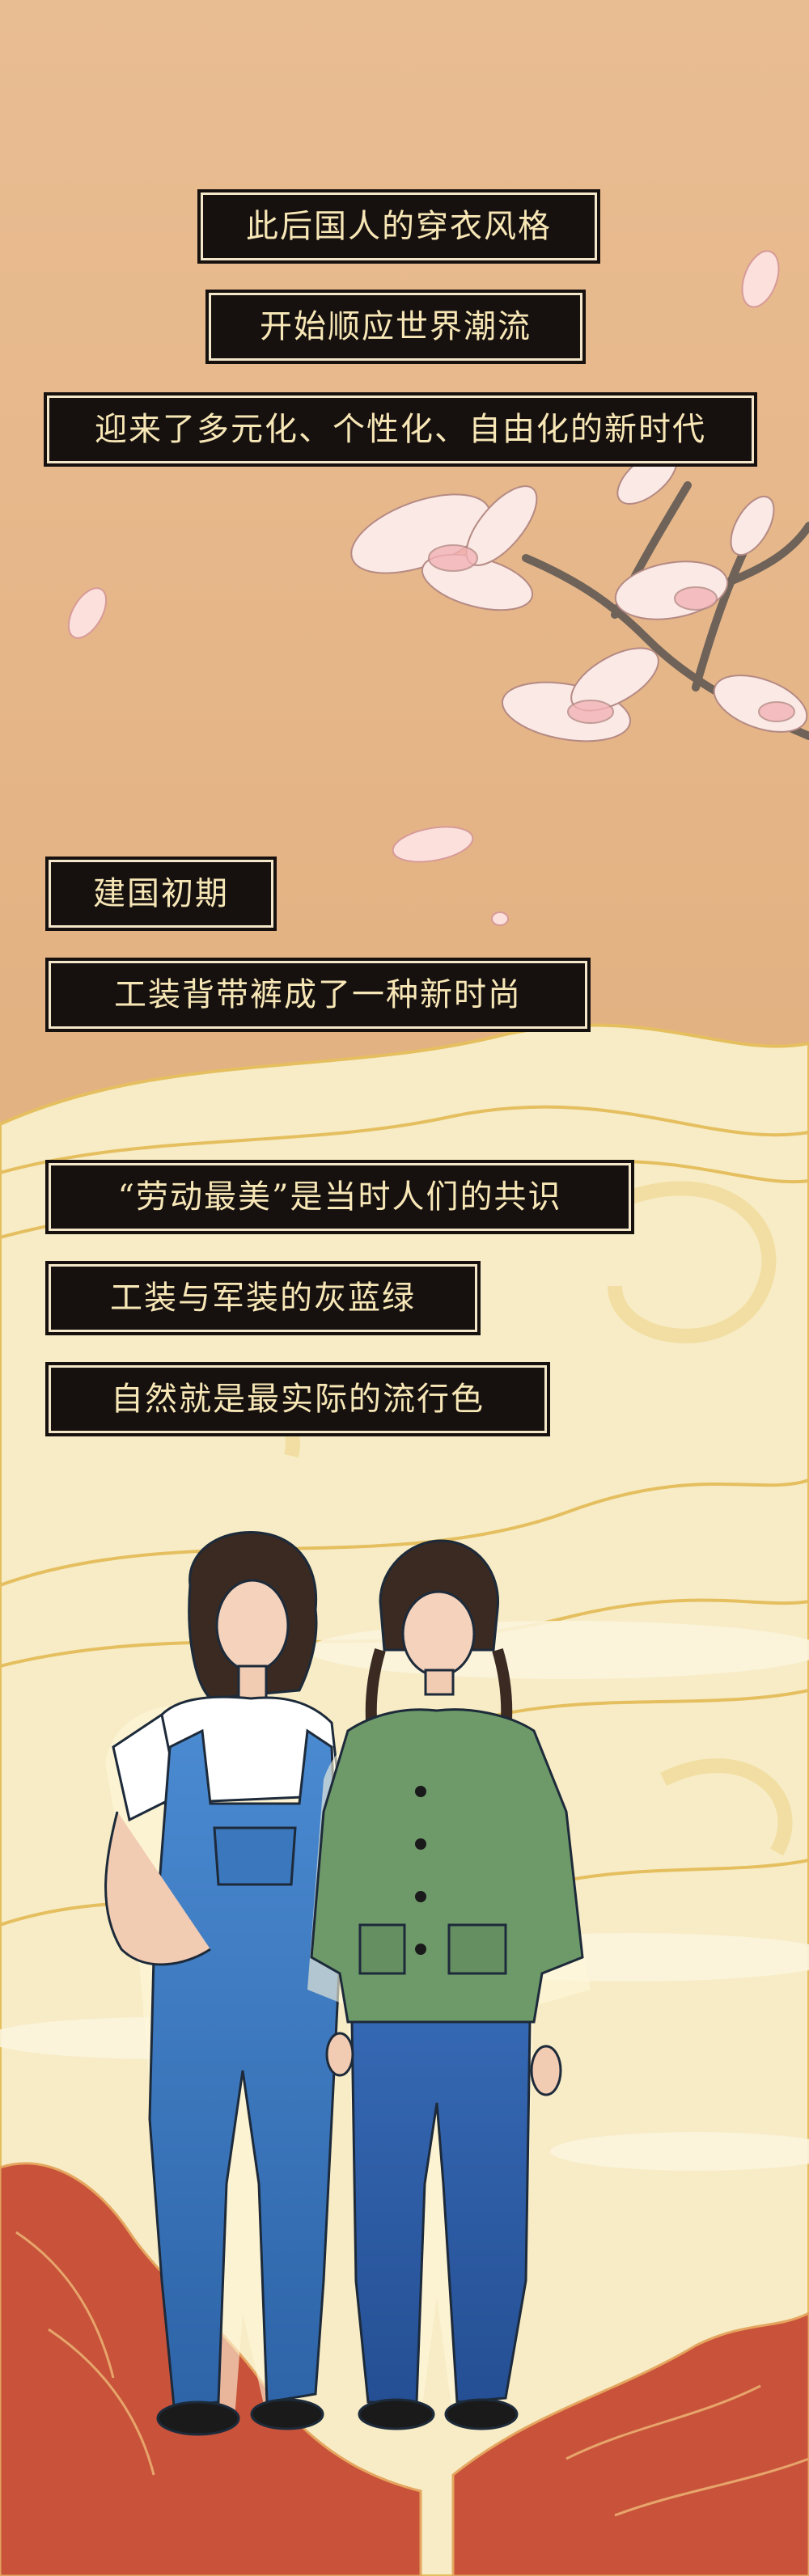  Describe the element at coordinates (579, 596) in the screenshot. I see `magnolia-flowers` at that location.